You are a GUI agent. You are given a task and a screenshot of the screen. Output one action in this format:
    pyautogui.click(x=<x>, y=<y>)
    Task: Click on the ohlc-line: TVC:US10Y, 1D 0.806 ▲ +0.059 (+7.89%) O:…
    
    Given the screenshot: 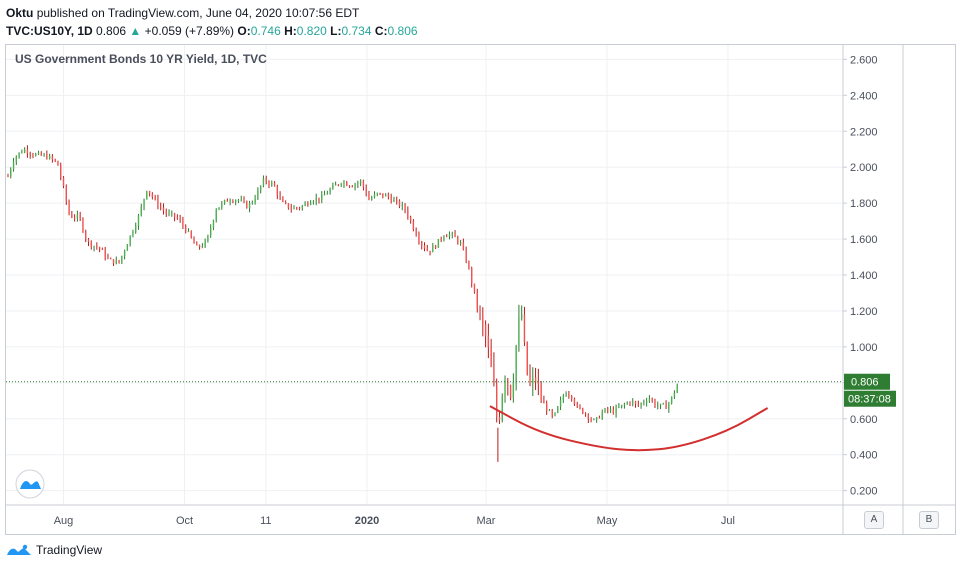 What is the action you would take?
    pyautogui.click(x=212, y=31)
    